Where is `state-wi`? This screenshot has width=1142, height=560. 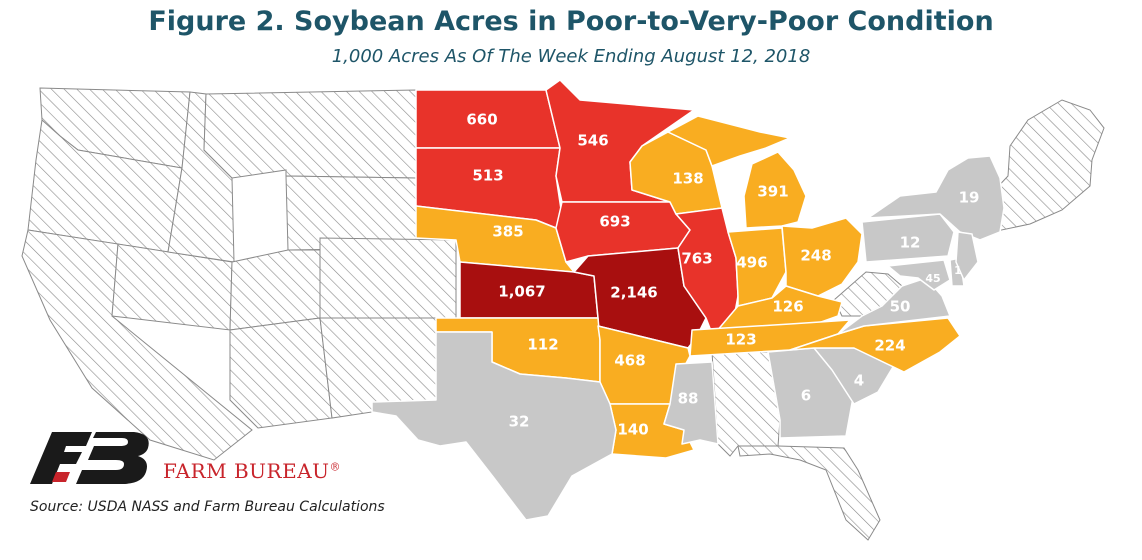 state-wi is located at coordinates (676, 173).